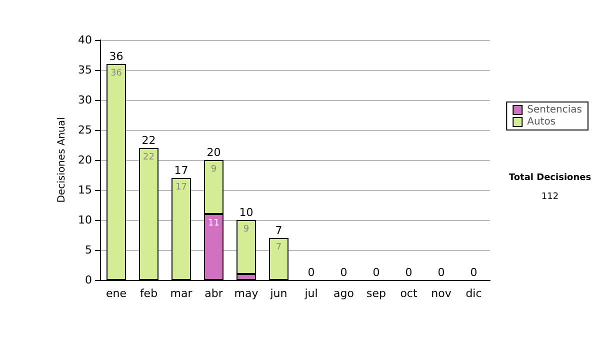  Describe the element at coordinates (214, 223) in the screenshot. I see `data-label: 11` at that location.